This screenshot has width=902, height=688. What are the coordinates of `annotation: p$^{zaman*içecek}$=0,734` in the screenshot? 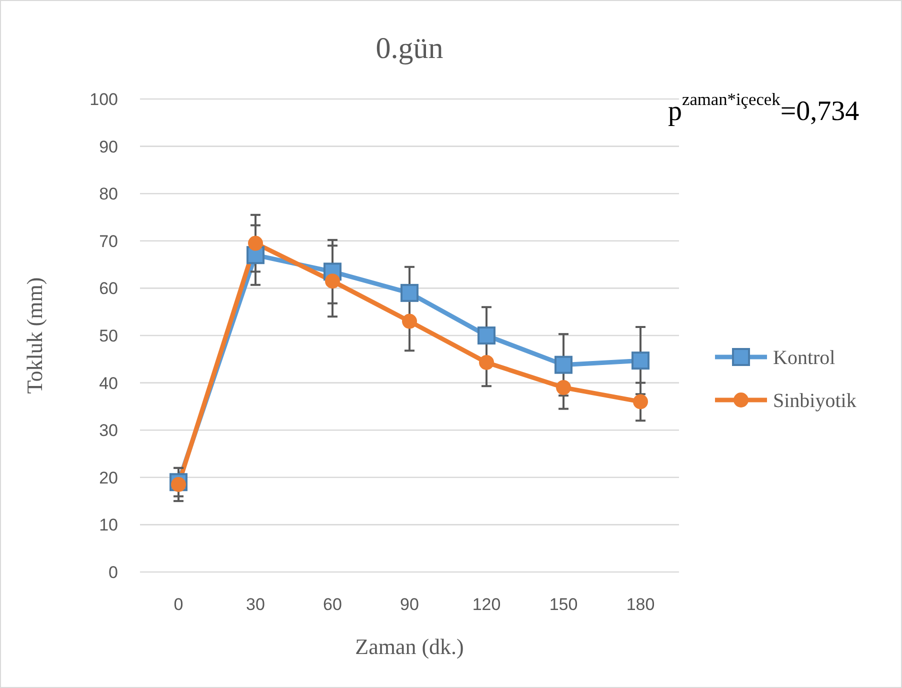 It's located at (764, 108).